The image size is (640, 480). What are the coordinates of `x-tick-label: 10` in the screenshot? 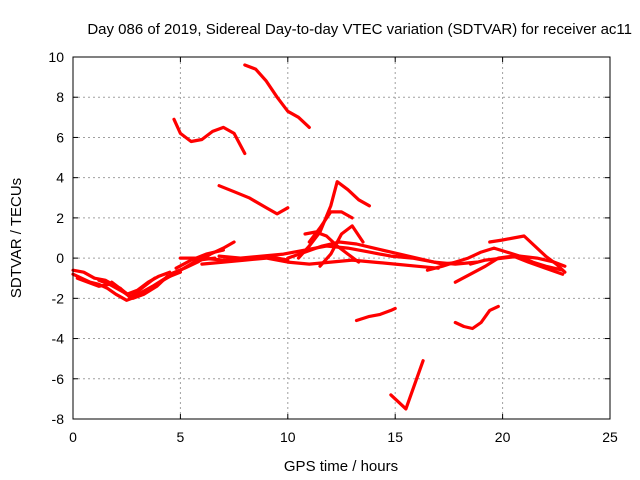 It's located at (288, 437).